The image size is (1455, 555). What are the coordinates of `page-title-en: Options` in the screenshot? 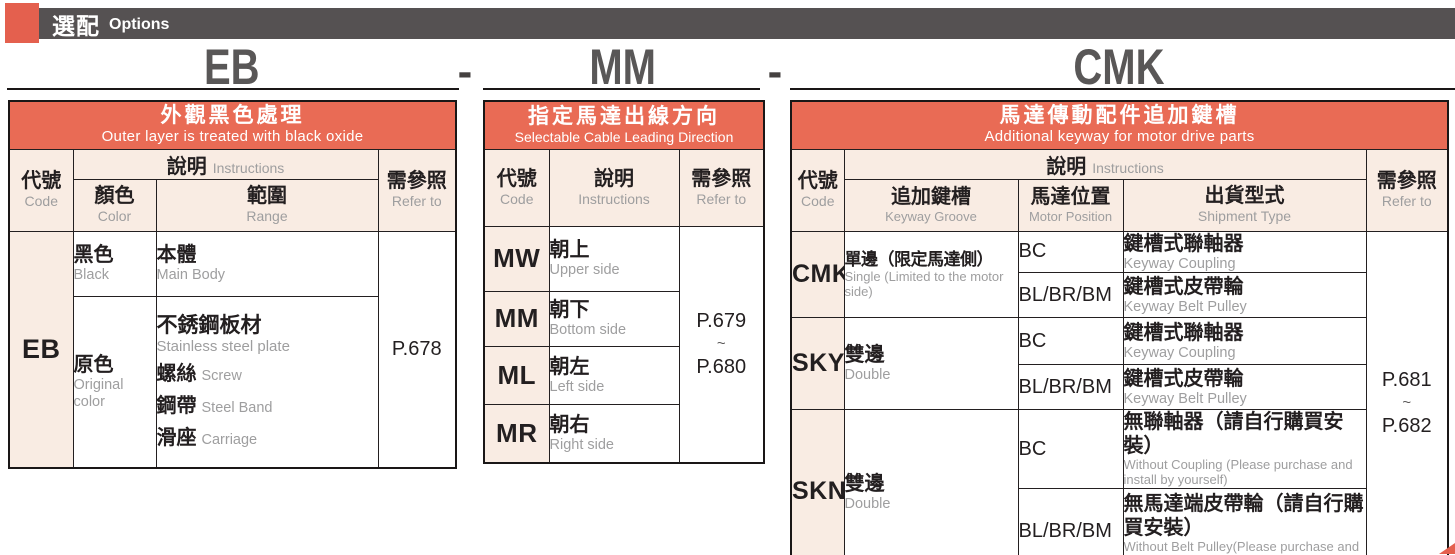 It's located at (139, 24).